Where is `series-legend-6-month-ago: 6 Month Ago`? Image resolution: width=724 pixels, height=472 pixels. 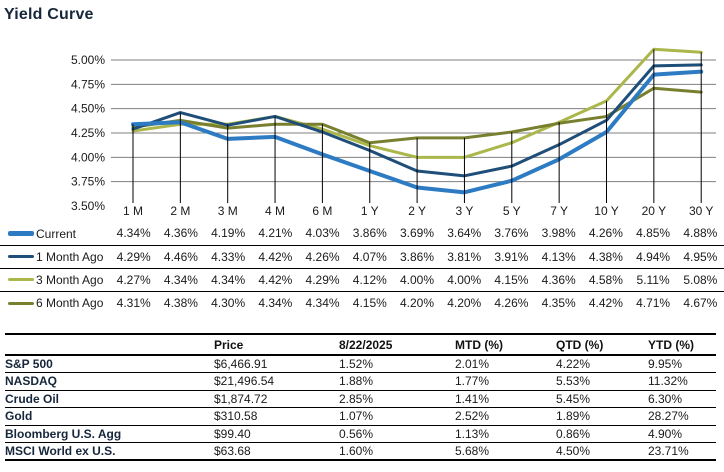
series-legend-6-month-ago: 6 Month Ago is located at coordinates (55, 302).